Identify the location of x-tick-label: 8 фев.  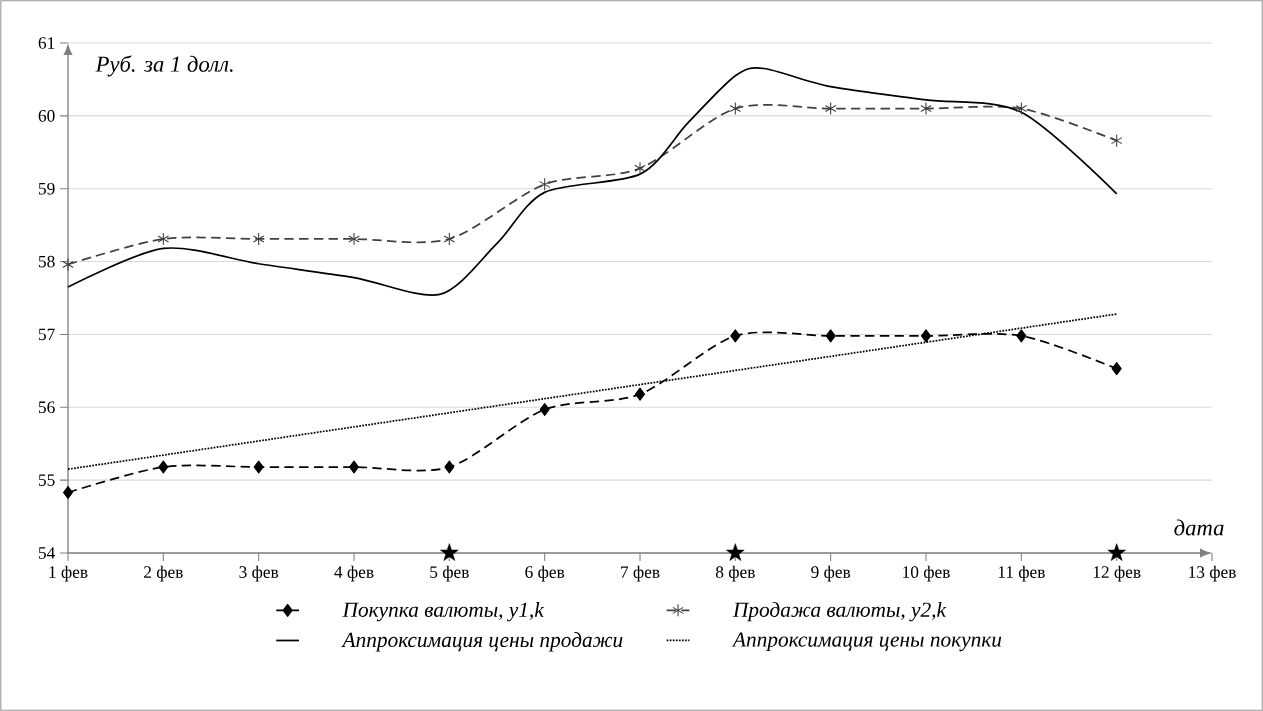
(735, 573).